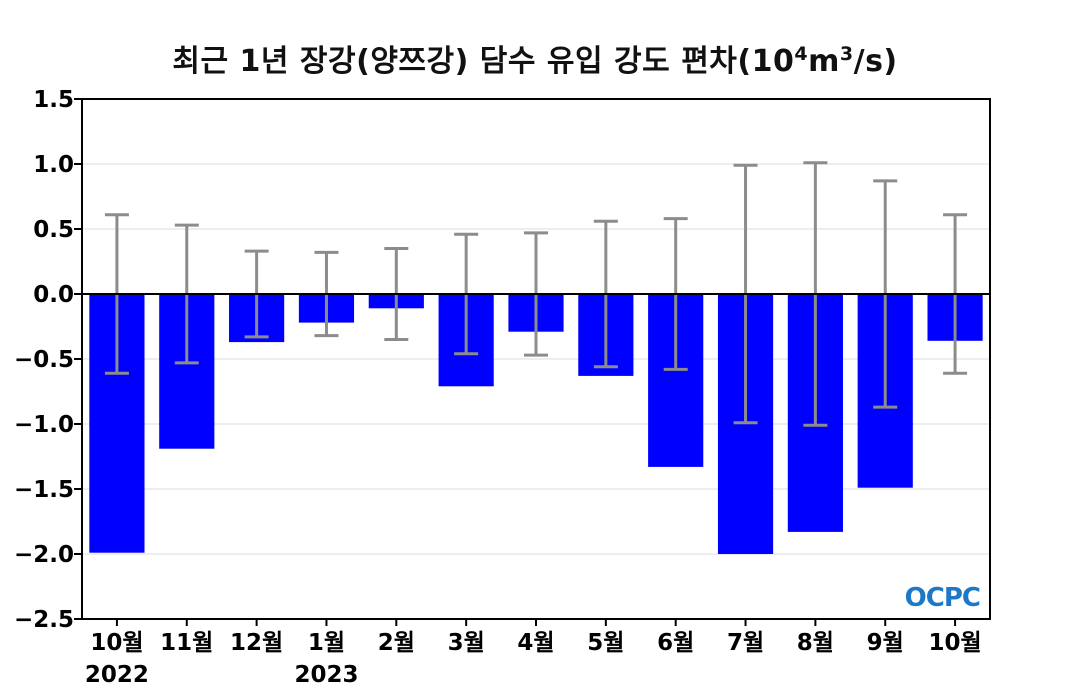 The height and width of the screenshot is (700, 1070). I want to click on x-tick-label: 6월, so click(675, 643).